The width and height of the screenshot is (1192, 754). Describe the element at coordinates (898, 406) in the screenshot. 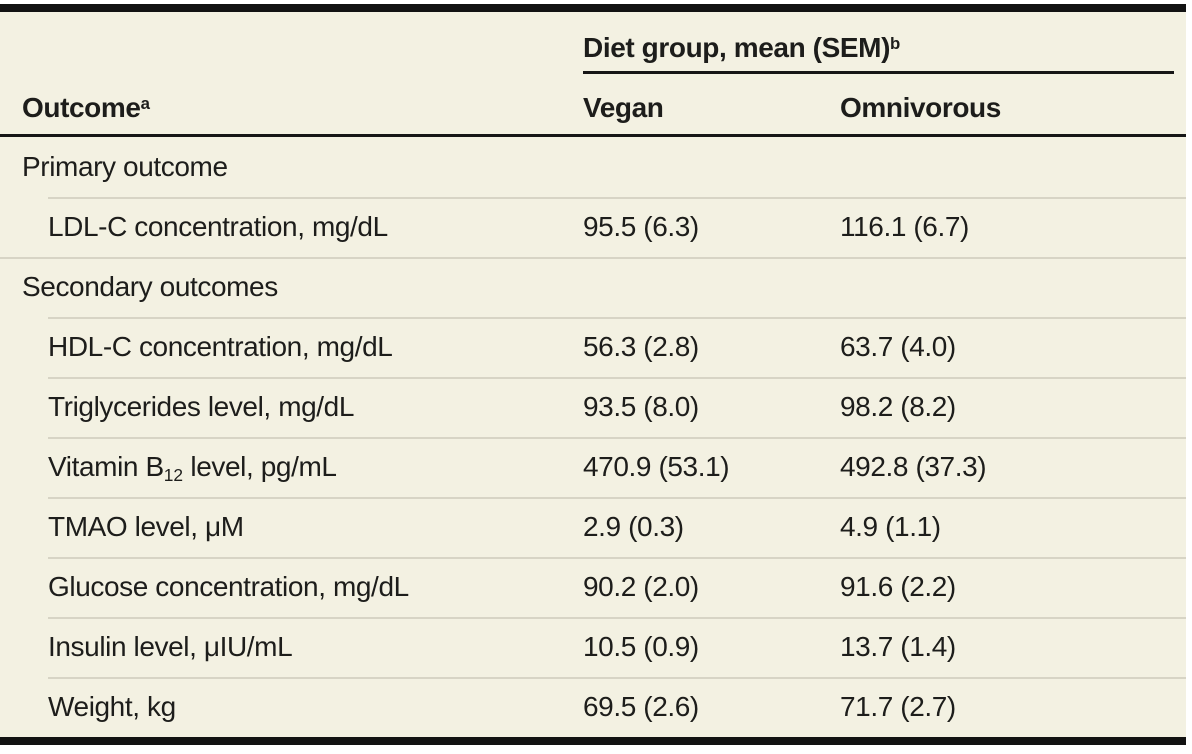

I see `omnivorous-value: 98.2 (8.2)` at that location.